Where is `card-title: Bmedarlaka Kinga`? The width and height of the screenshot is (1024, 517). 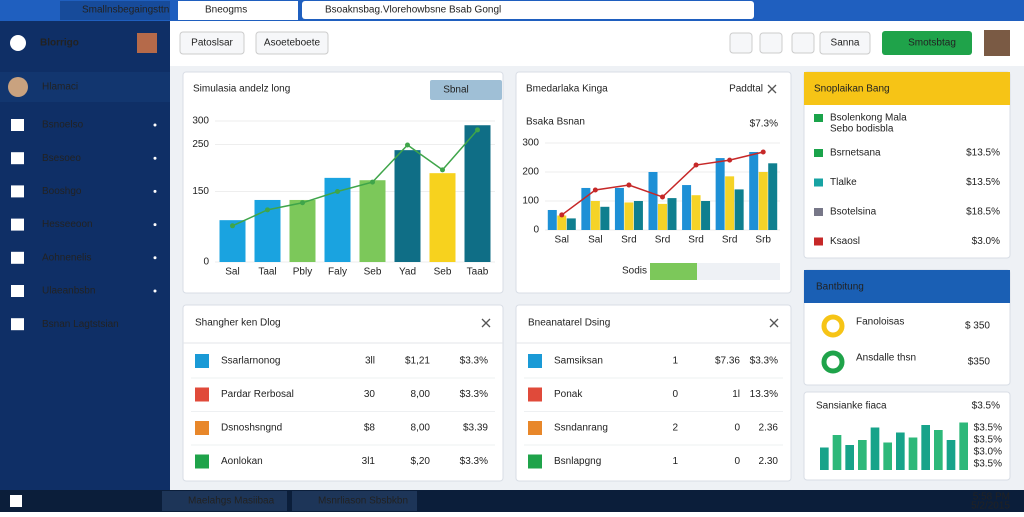
card-title: Bmedarlaka Kinga is located at coordinates (567, 89).